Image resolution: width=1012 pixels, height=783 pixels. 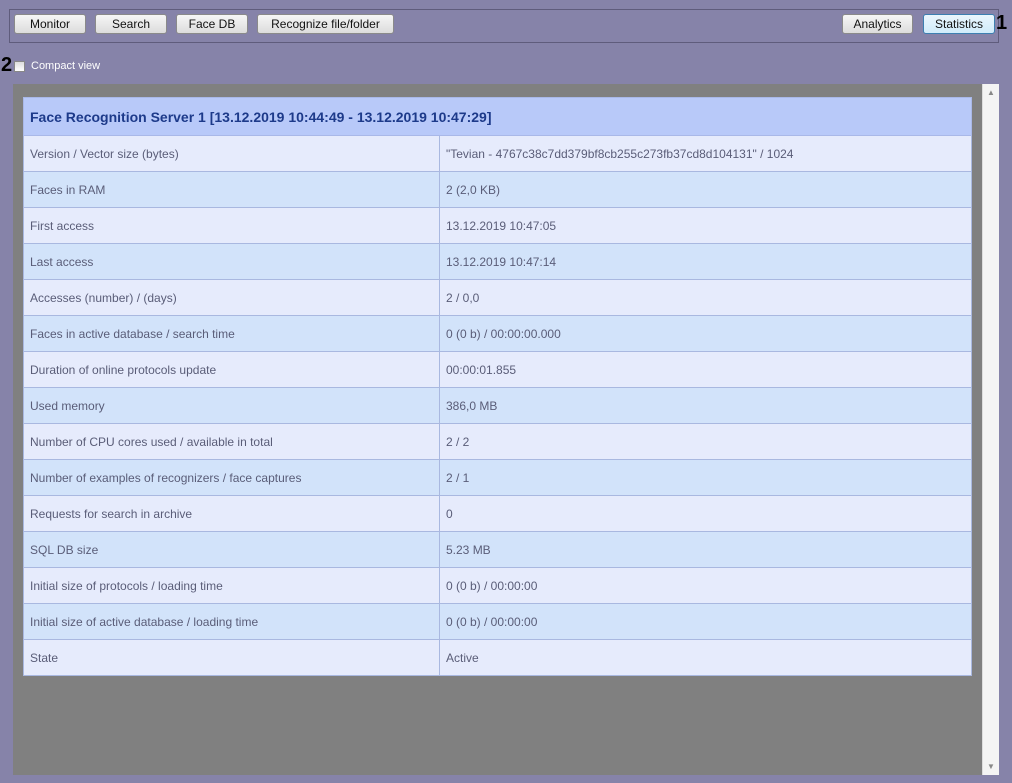 What do you see at coordinates (991, 92) in the screenshot?
I see `scroll-up-icon: ▲` at bounding box center [991, 92].